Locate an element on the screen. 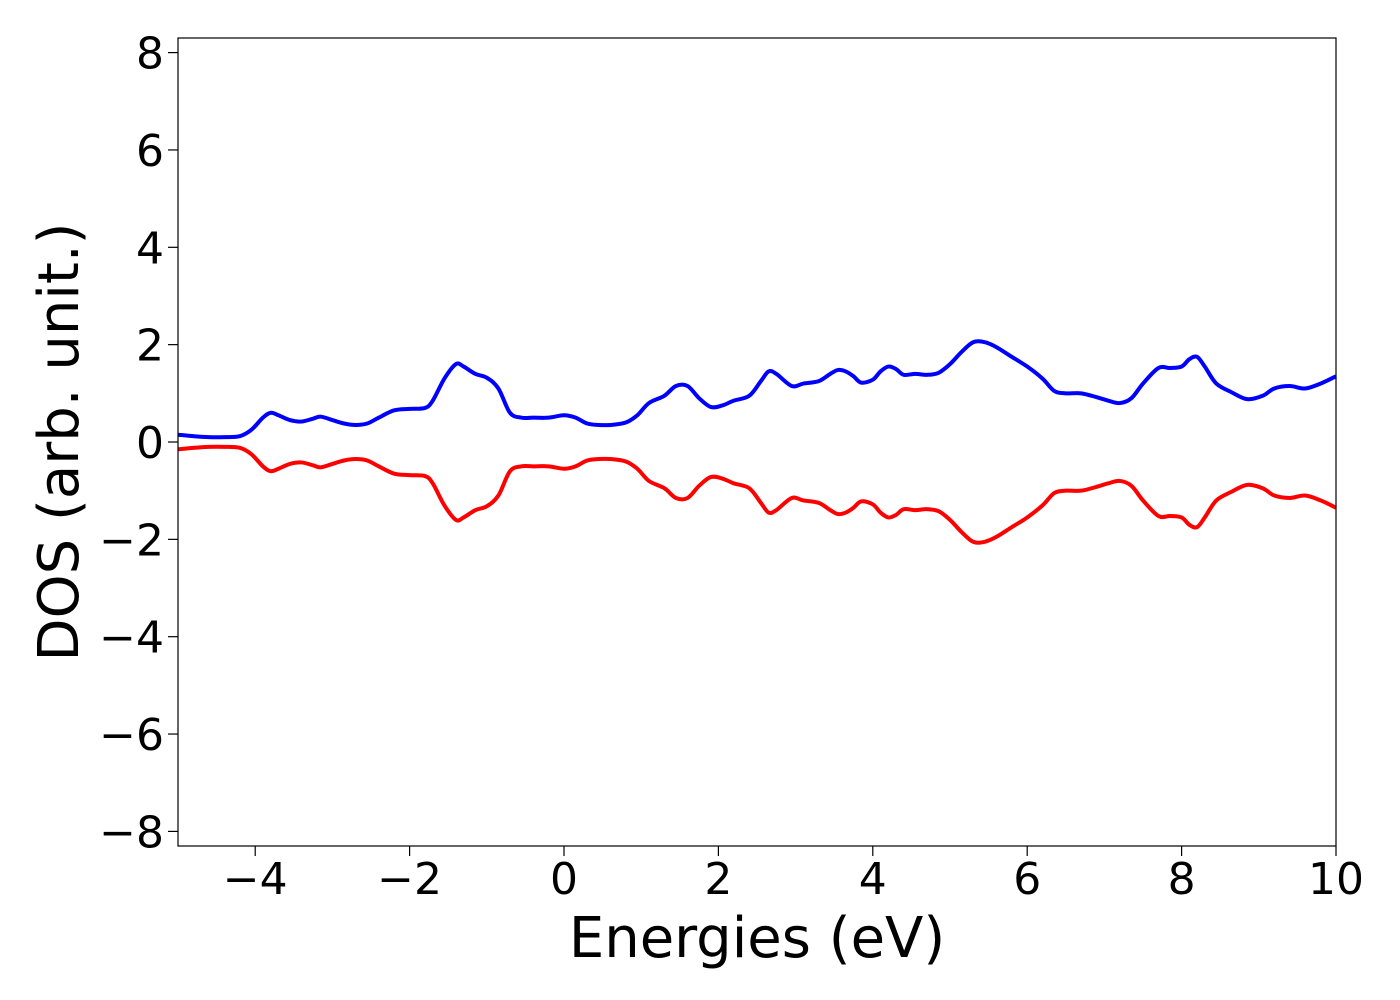  y-tick-label: 6 is located at coordinates (150, 151).